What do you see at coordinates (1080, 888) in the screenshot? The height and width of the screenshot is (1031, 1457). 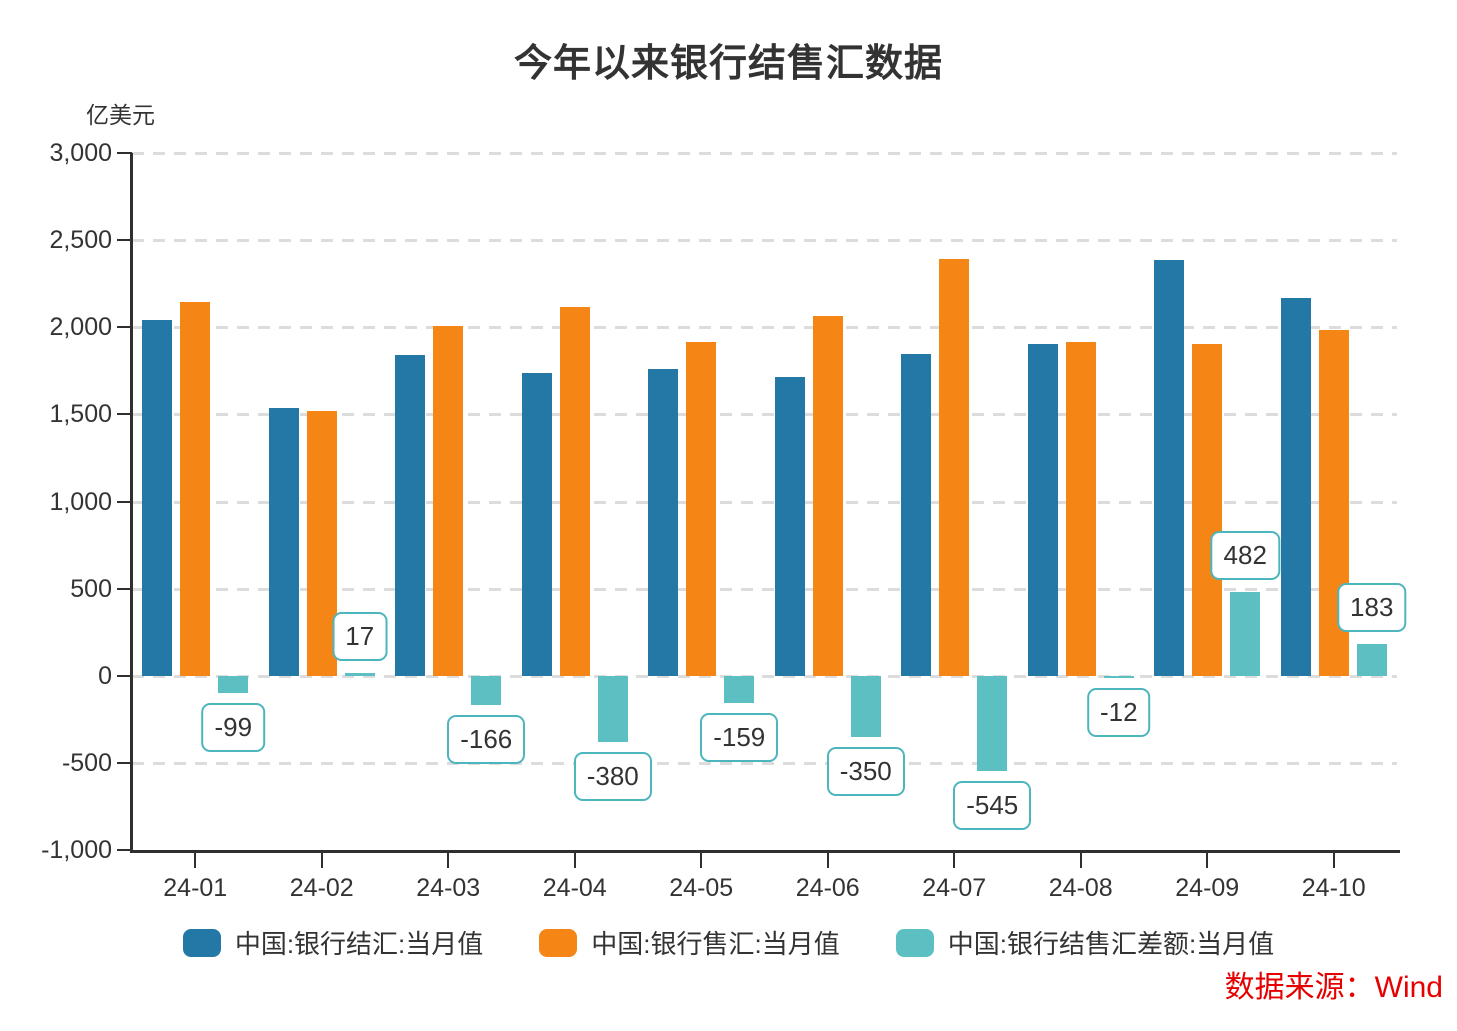 I see `x-tick-label-24-08: 24-08` at bounding box center [1080, 888].